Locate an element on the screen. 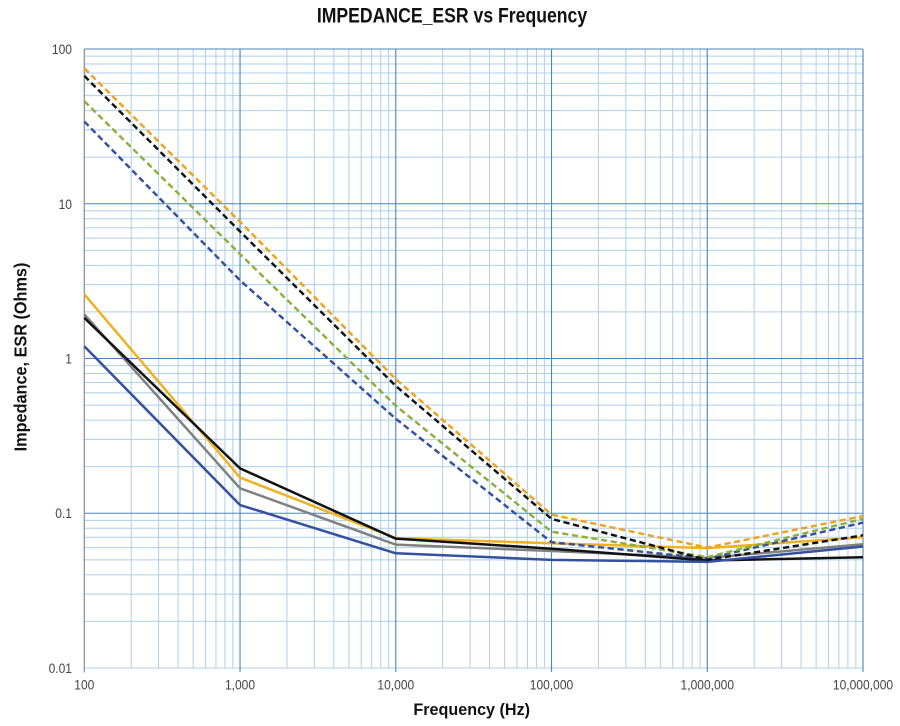 The image size is (900, 726). svg-text: 0.01 is located at coordinates (60, 668).